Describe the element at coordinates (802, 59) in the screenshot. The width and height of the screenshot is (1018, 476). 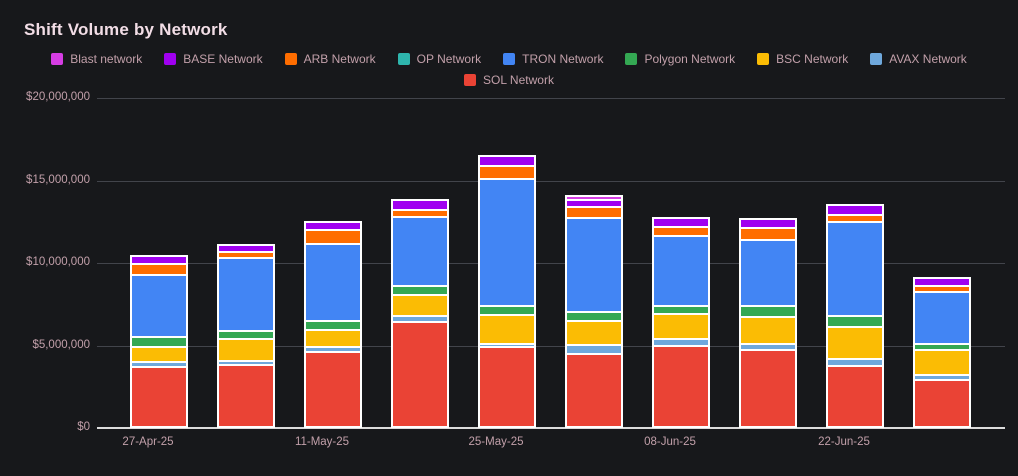
I see `legend-item-bsc-network: BSC Network` at that location.